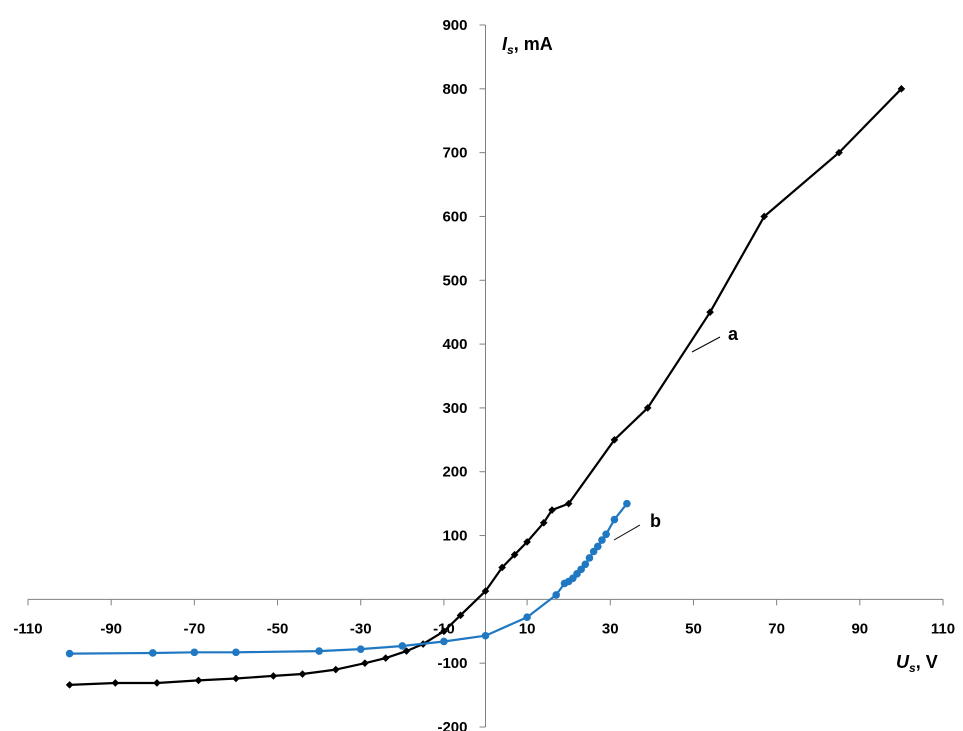 The width and height of the screenshot is (963, 731). Describe the element at coordinates (627, 532) in the screenshot. I see `annotation-leader-b` at that location.